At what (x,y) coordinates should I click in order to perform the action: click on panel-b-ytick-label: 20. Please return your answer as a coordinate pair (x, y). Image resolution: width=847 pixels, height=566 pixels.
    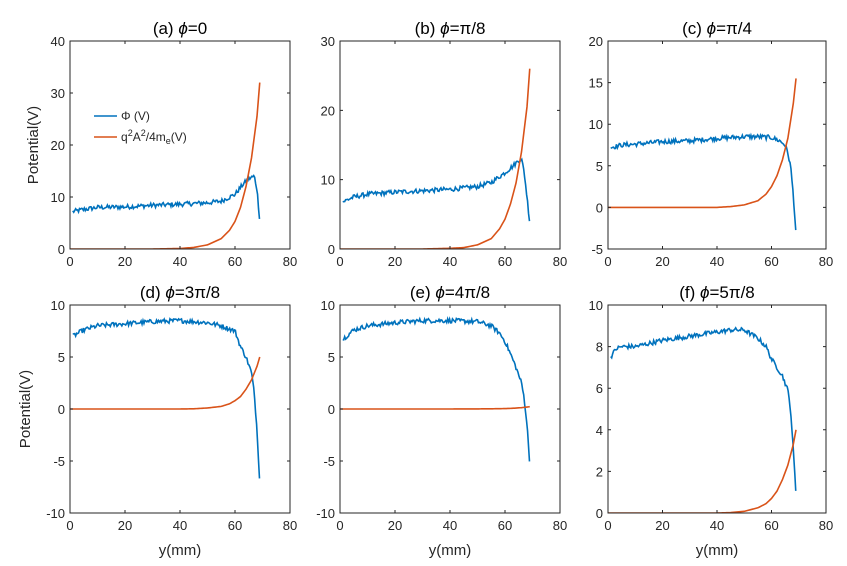
    Looking at the image, I should click on (328, 110).